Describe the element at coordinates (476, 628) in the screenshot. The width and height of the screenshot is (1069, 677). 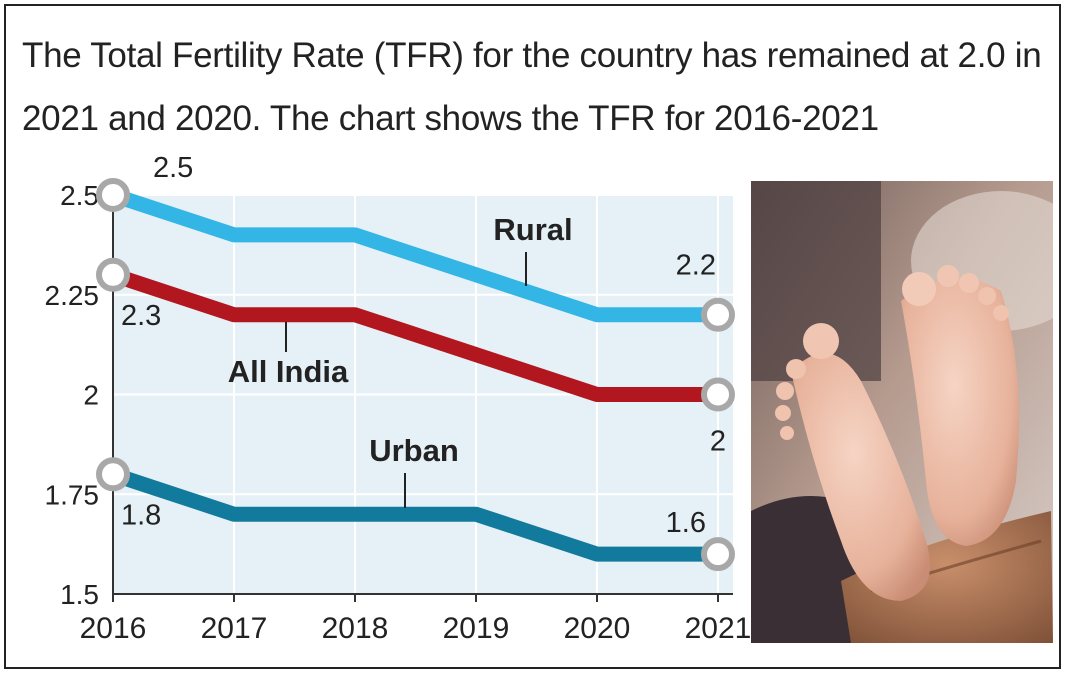
I see `x-tick-label: 2019` at that location.